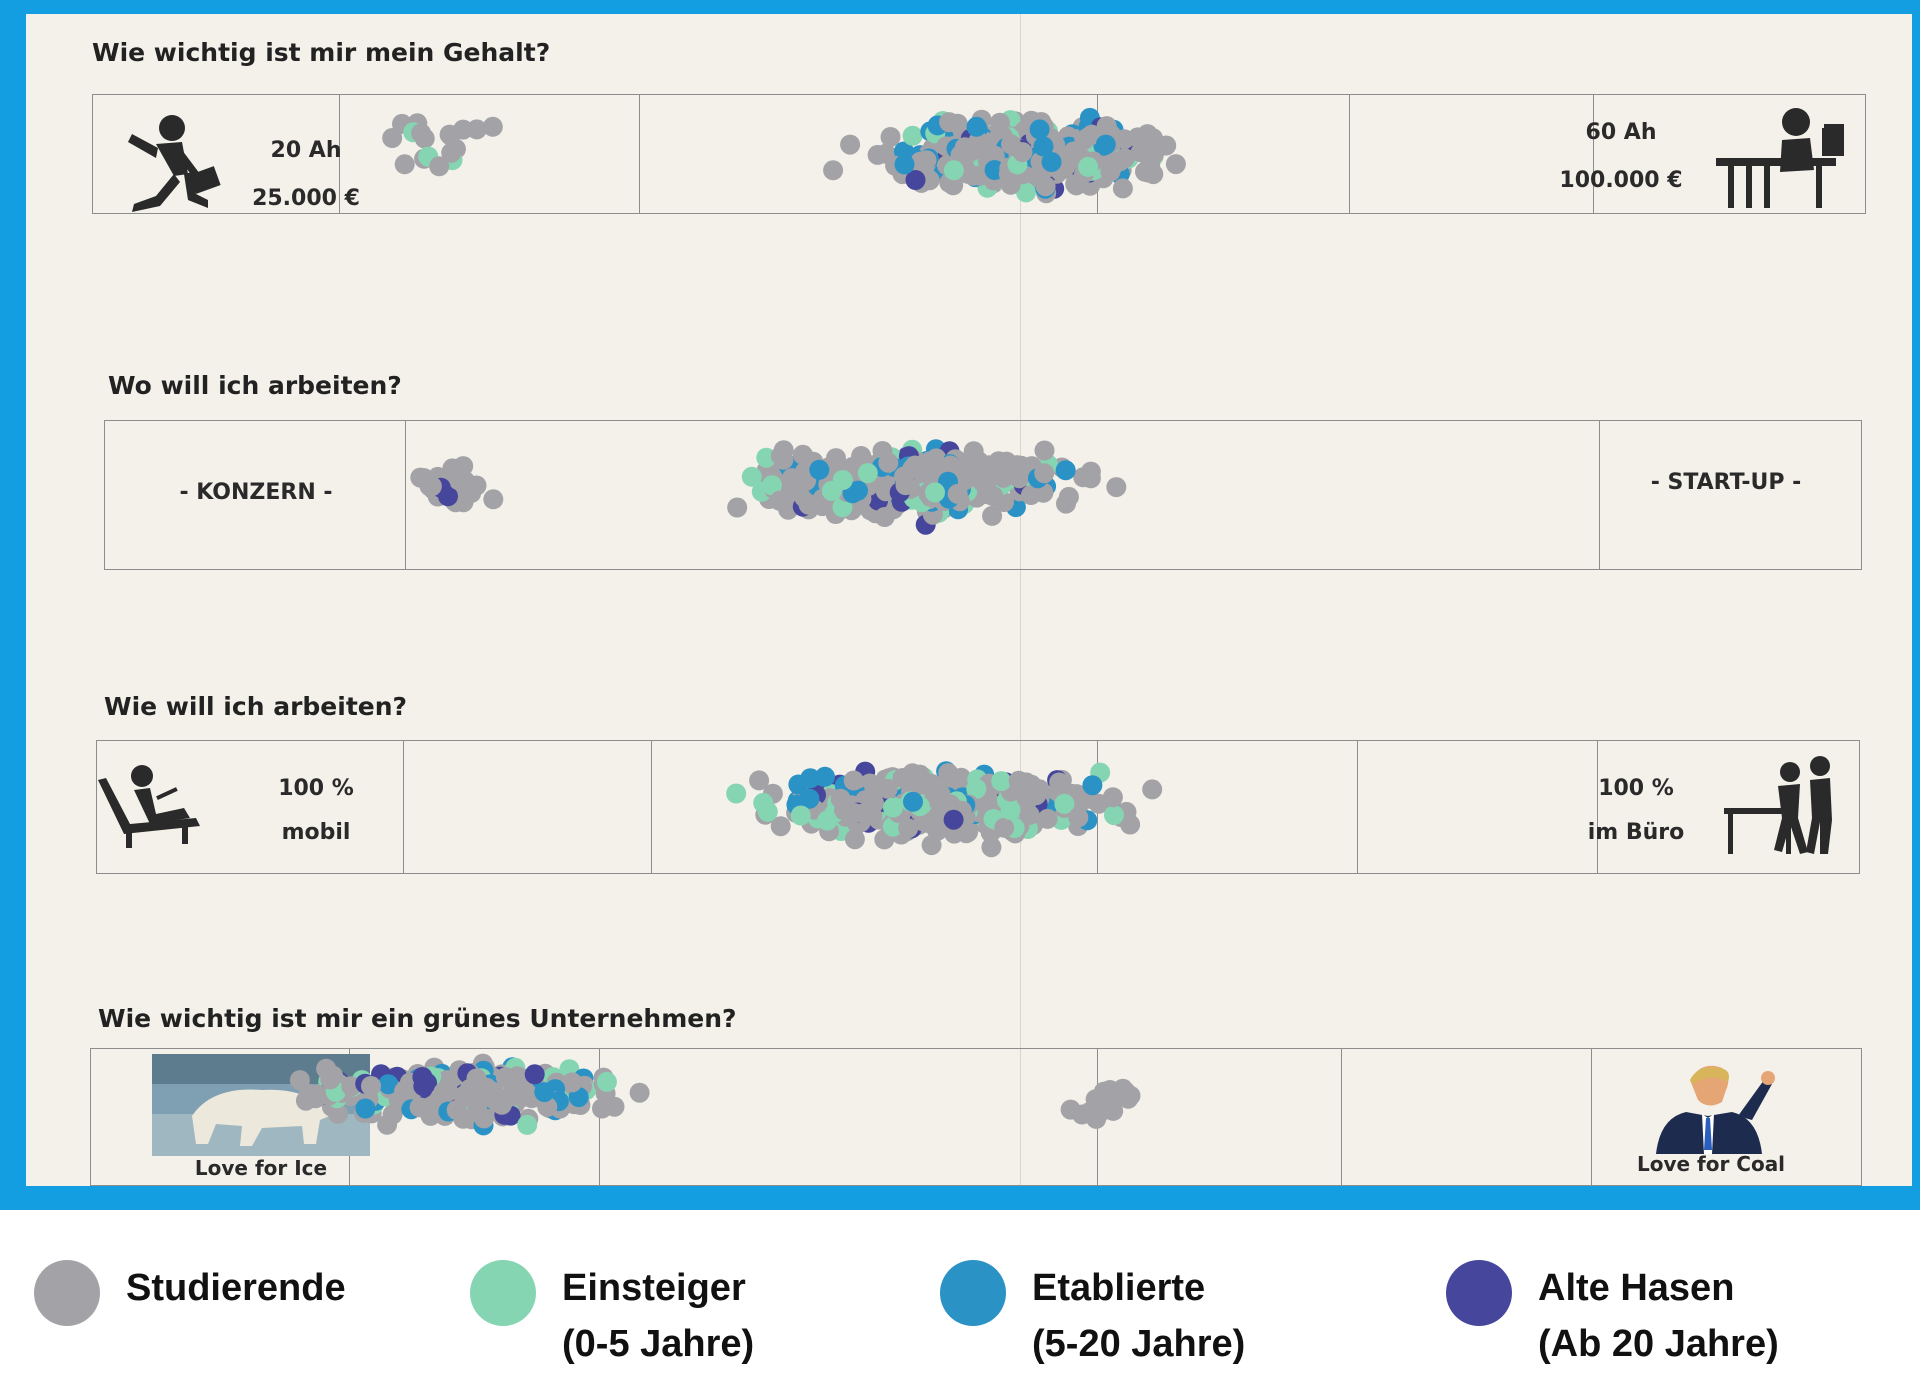 The height and width of the screenshot is (1400, 1920). What do you see at coordinates (1781, 156) in the screenshot?
I see `person-at-desk-icon` at bounding box center [1781, 156].